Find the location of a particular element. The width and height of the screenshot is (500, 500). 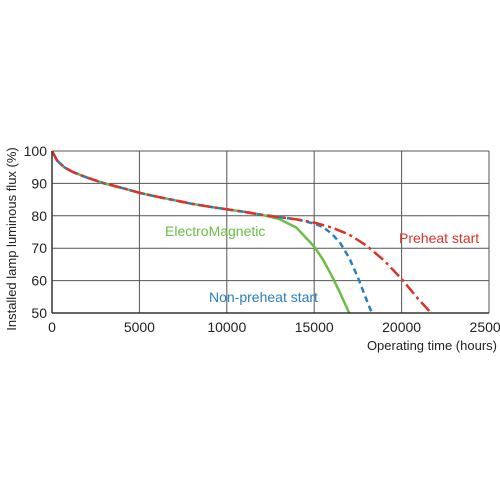

x-tick-label: 5000 is located at coordinates (139, 327).